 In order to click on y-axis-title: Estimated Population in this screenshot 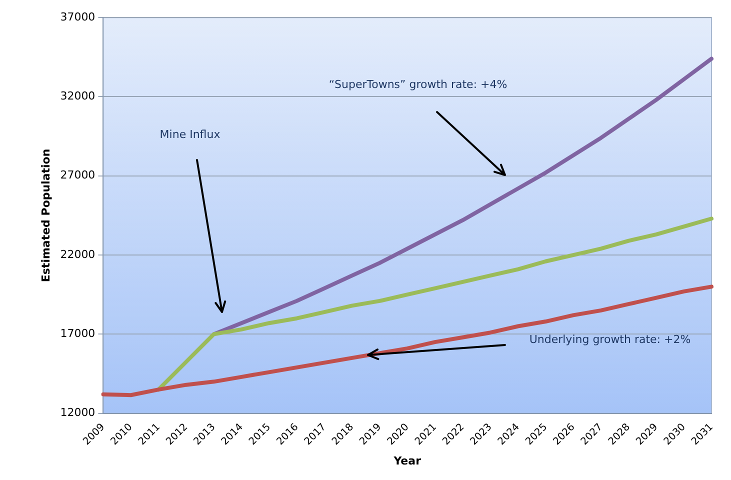, I will do `click(45, 215)`.